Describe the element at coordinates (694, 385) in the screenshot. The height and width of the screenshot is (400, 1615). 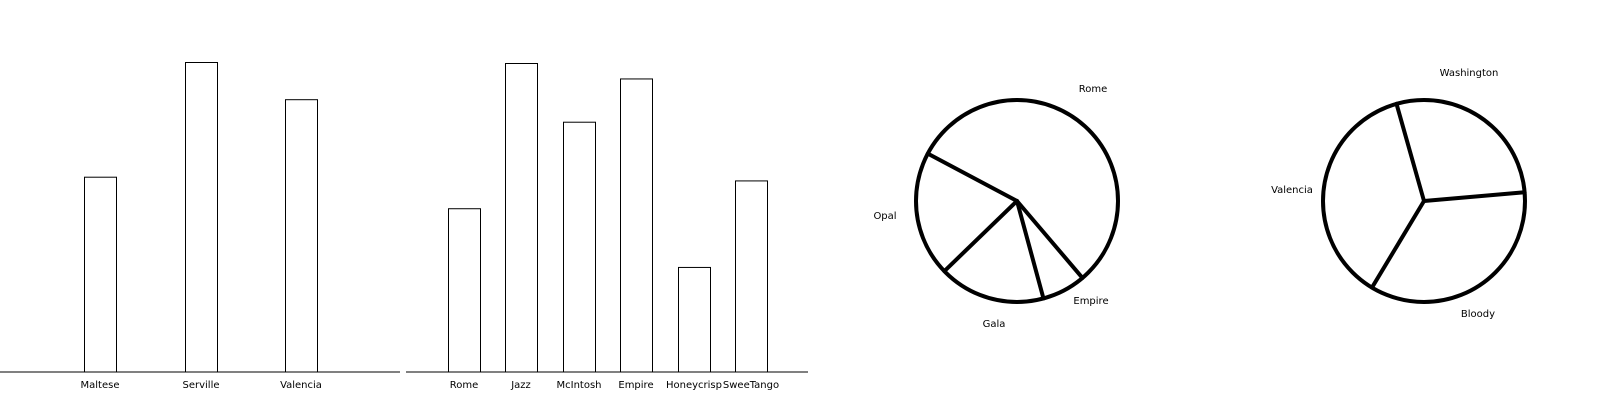
I see `tick-label-honeycrisp: Honeycrisp` at that location.